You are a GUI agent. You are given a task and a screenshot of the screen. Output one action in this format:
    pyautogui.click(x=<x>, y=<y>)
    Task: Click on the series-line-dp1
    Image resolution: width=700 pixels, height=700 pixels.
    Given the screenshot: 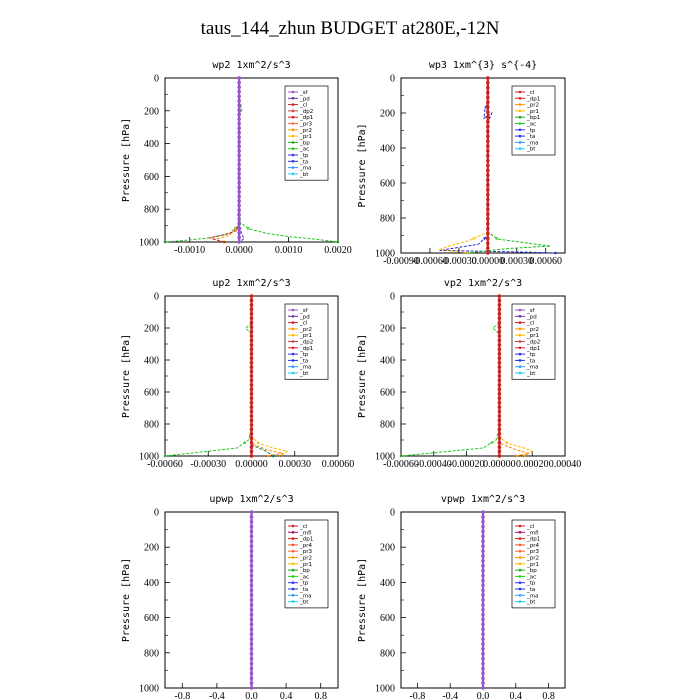 What is the action you would take?
    pyautogui.click(x=224, y=160)
    